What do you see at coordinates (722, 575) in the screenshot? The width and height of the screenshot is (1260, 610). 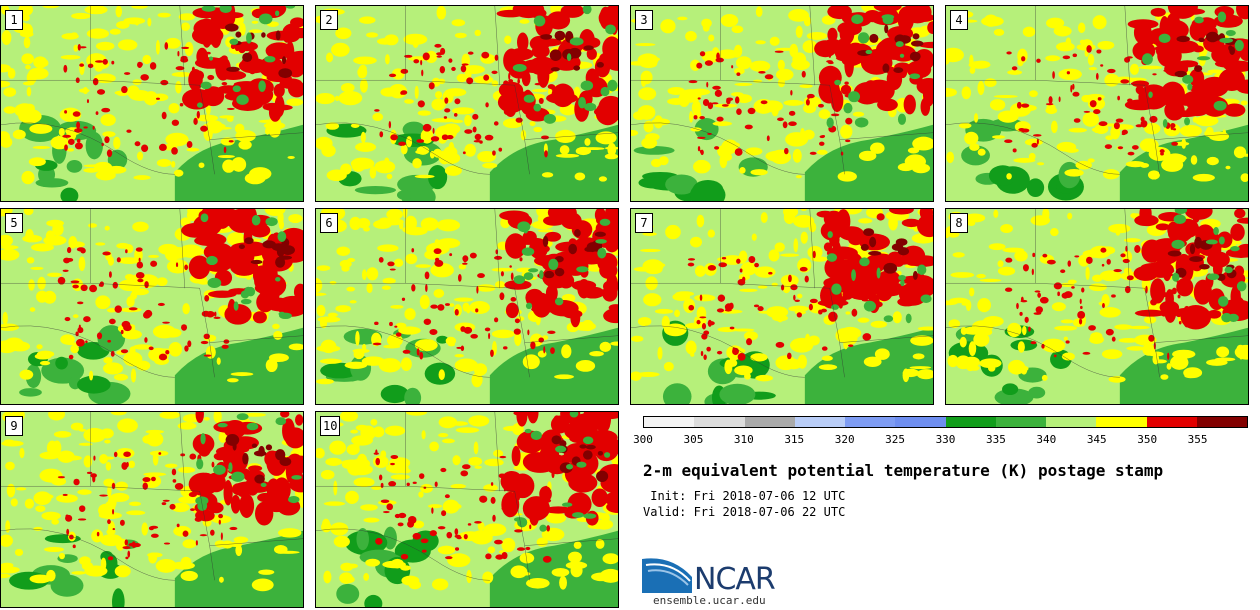 I see `ncar-logo-icon` at bounding box center [722, 575].